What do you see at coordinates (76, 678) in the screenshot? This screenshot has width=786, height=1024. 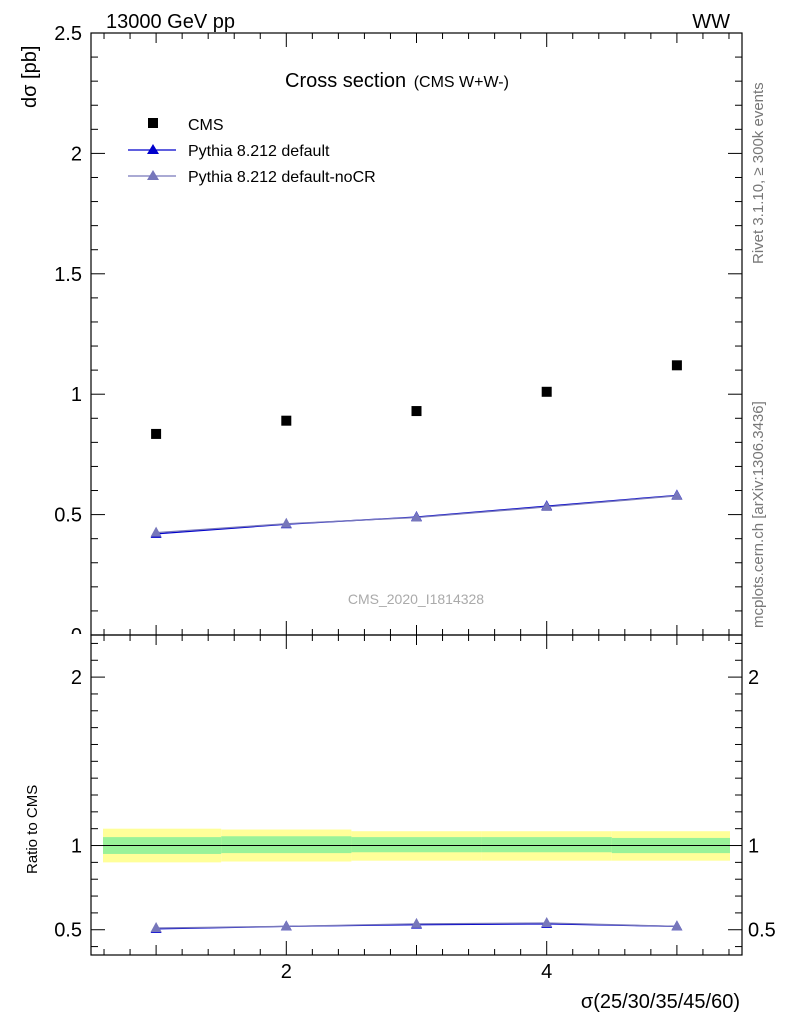 I see `ratio-y-tick-label-left: 2` at bounding box center [76, 678].